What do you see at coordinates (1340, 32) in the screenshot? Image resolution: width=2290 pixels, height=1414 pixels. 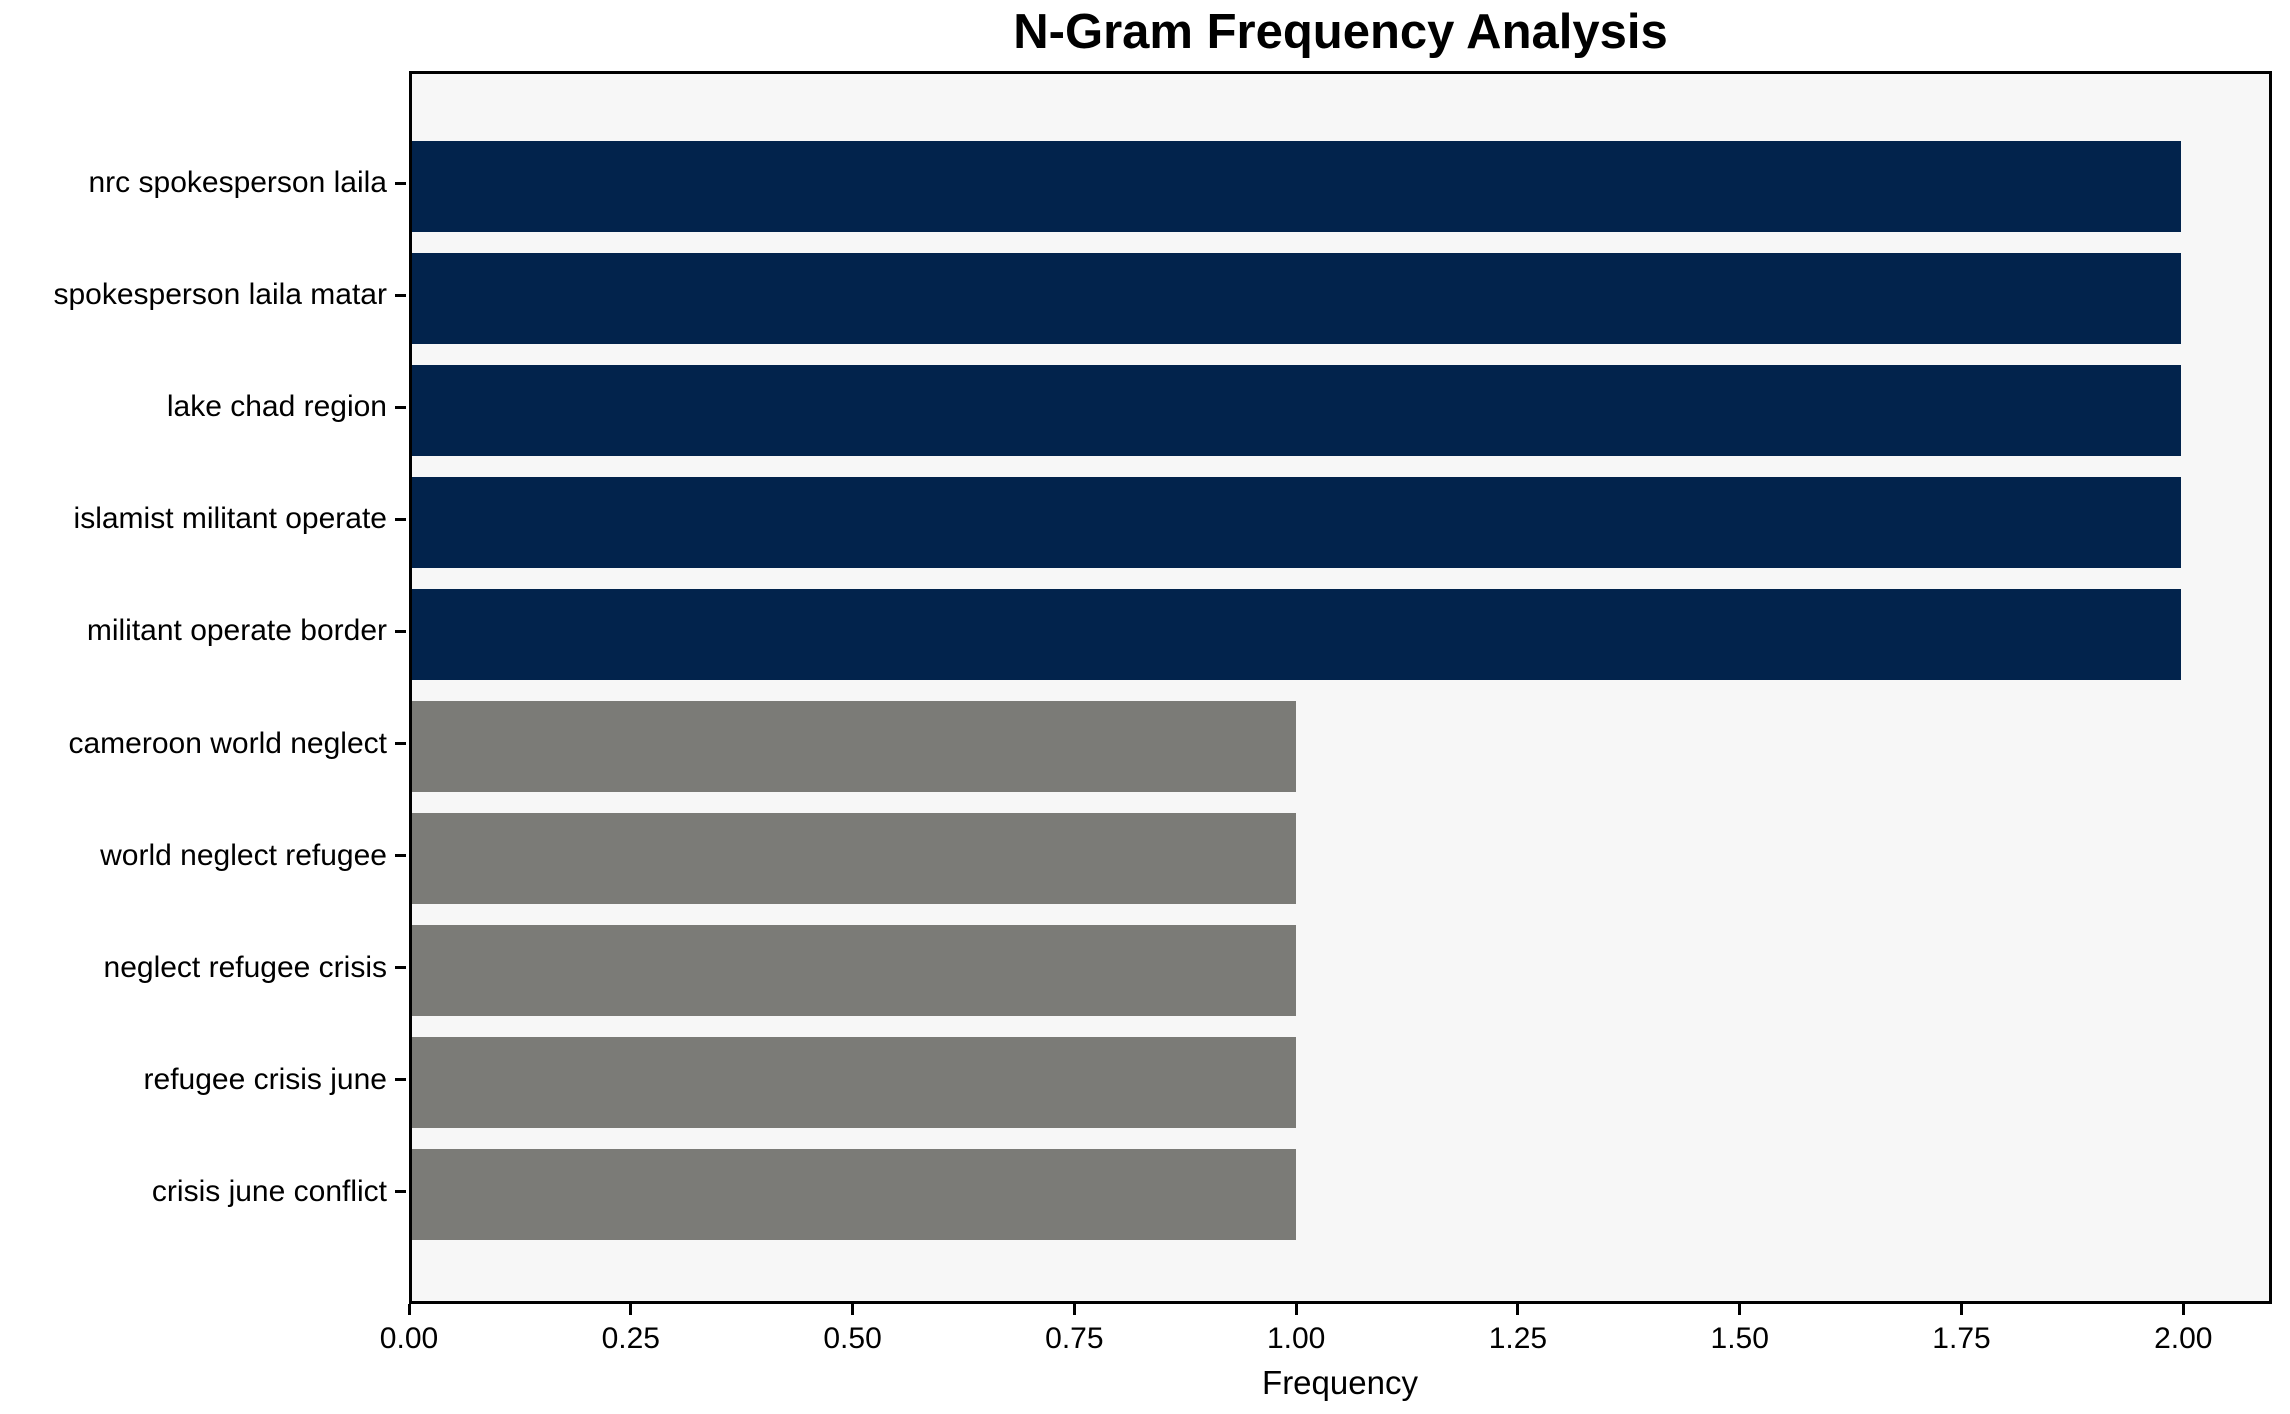 I see `chart-title: N-Gram Frequency Analysis` at bounding box center [1340, 32].